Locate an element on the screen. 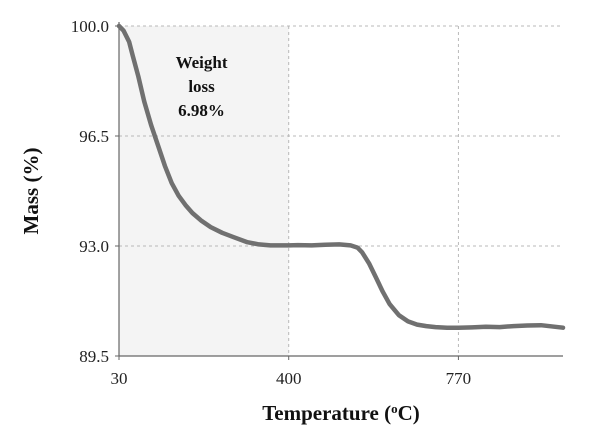 This screenshot has width=600, height=438. y-tick-labels: 89.5 93.0 96.5 100.0 is located at coordinates (95, 191).